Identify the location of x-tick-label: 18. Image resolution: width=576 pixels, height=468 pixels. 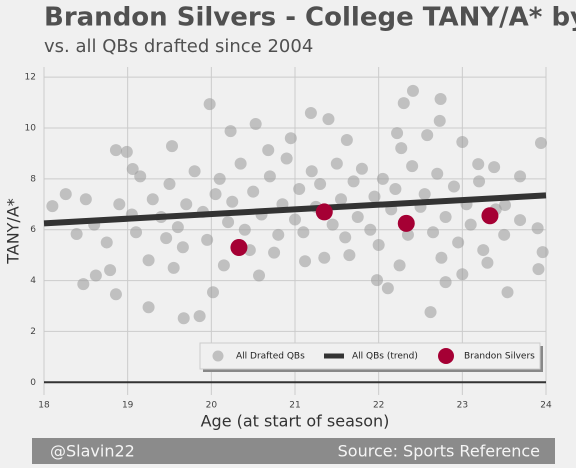
(44, 406).